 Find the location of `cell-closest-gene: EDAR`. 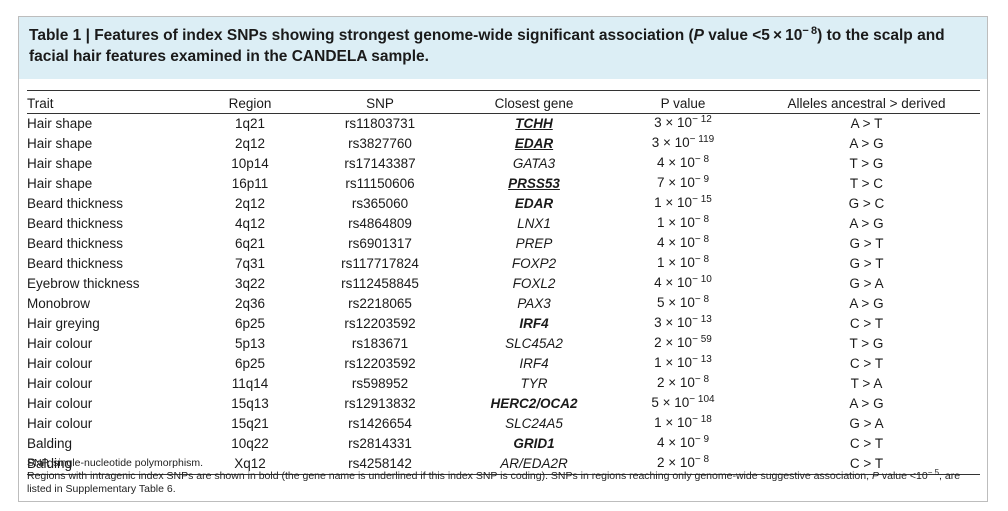

cell-closest-gene: EDAR is located at coordinates (534, 144).